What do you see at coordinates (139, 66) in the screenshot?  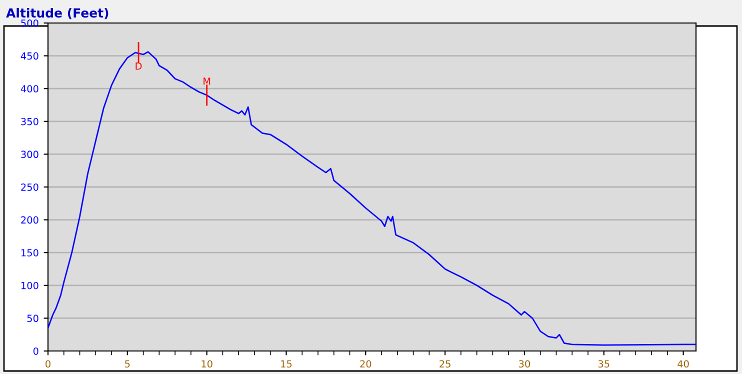 I see `annotation: D` at bounding box center [139, 66].